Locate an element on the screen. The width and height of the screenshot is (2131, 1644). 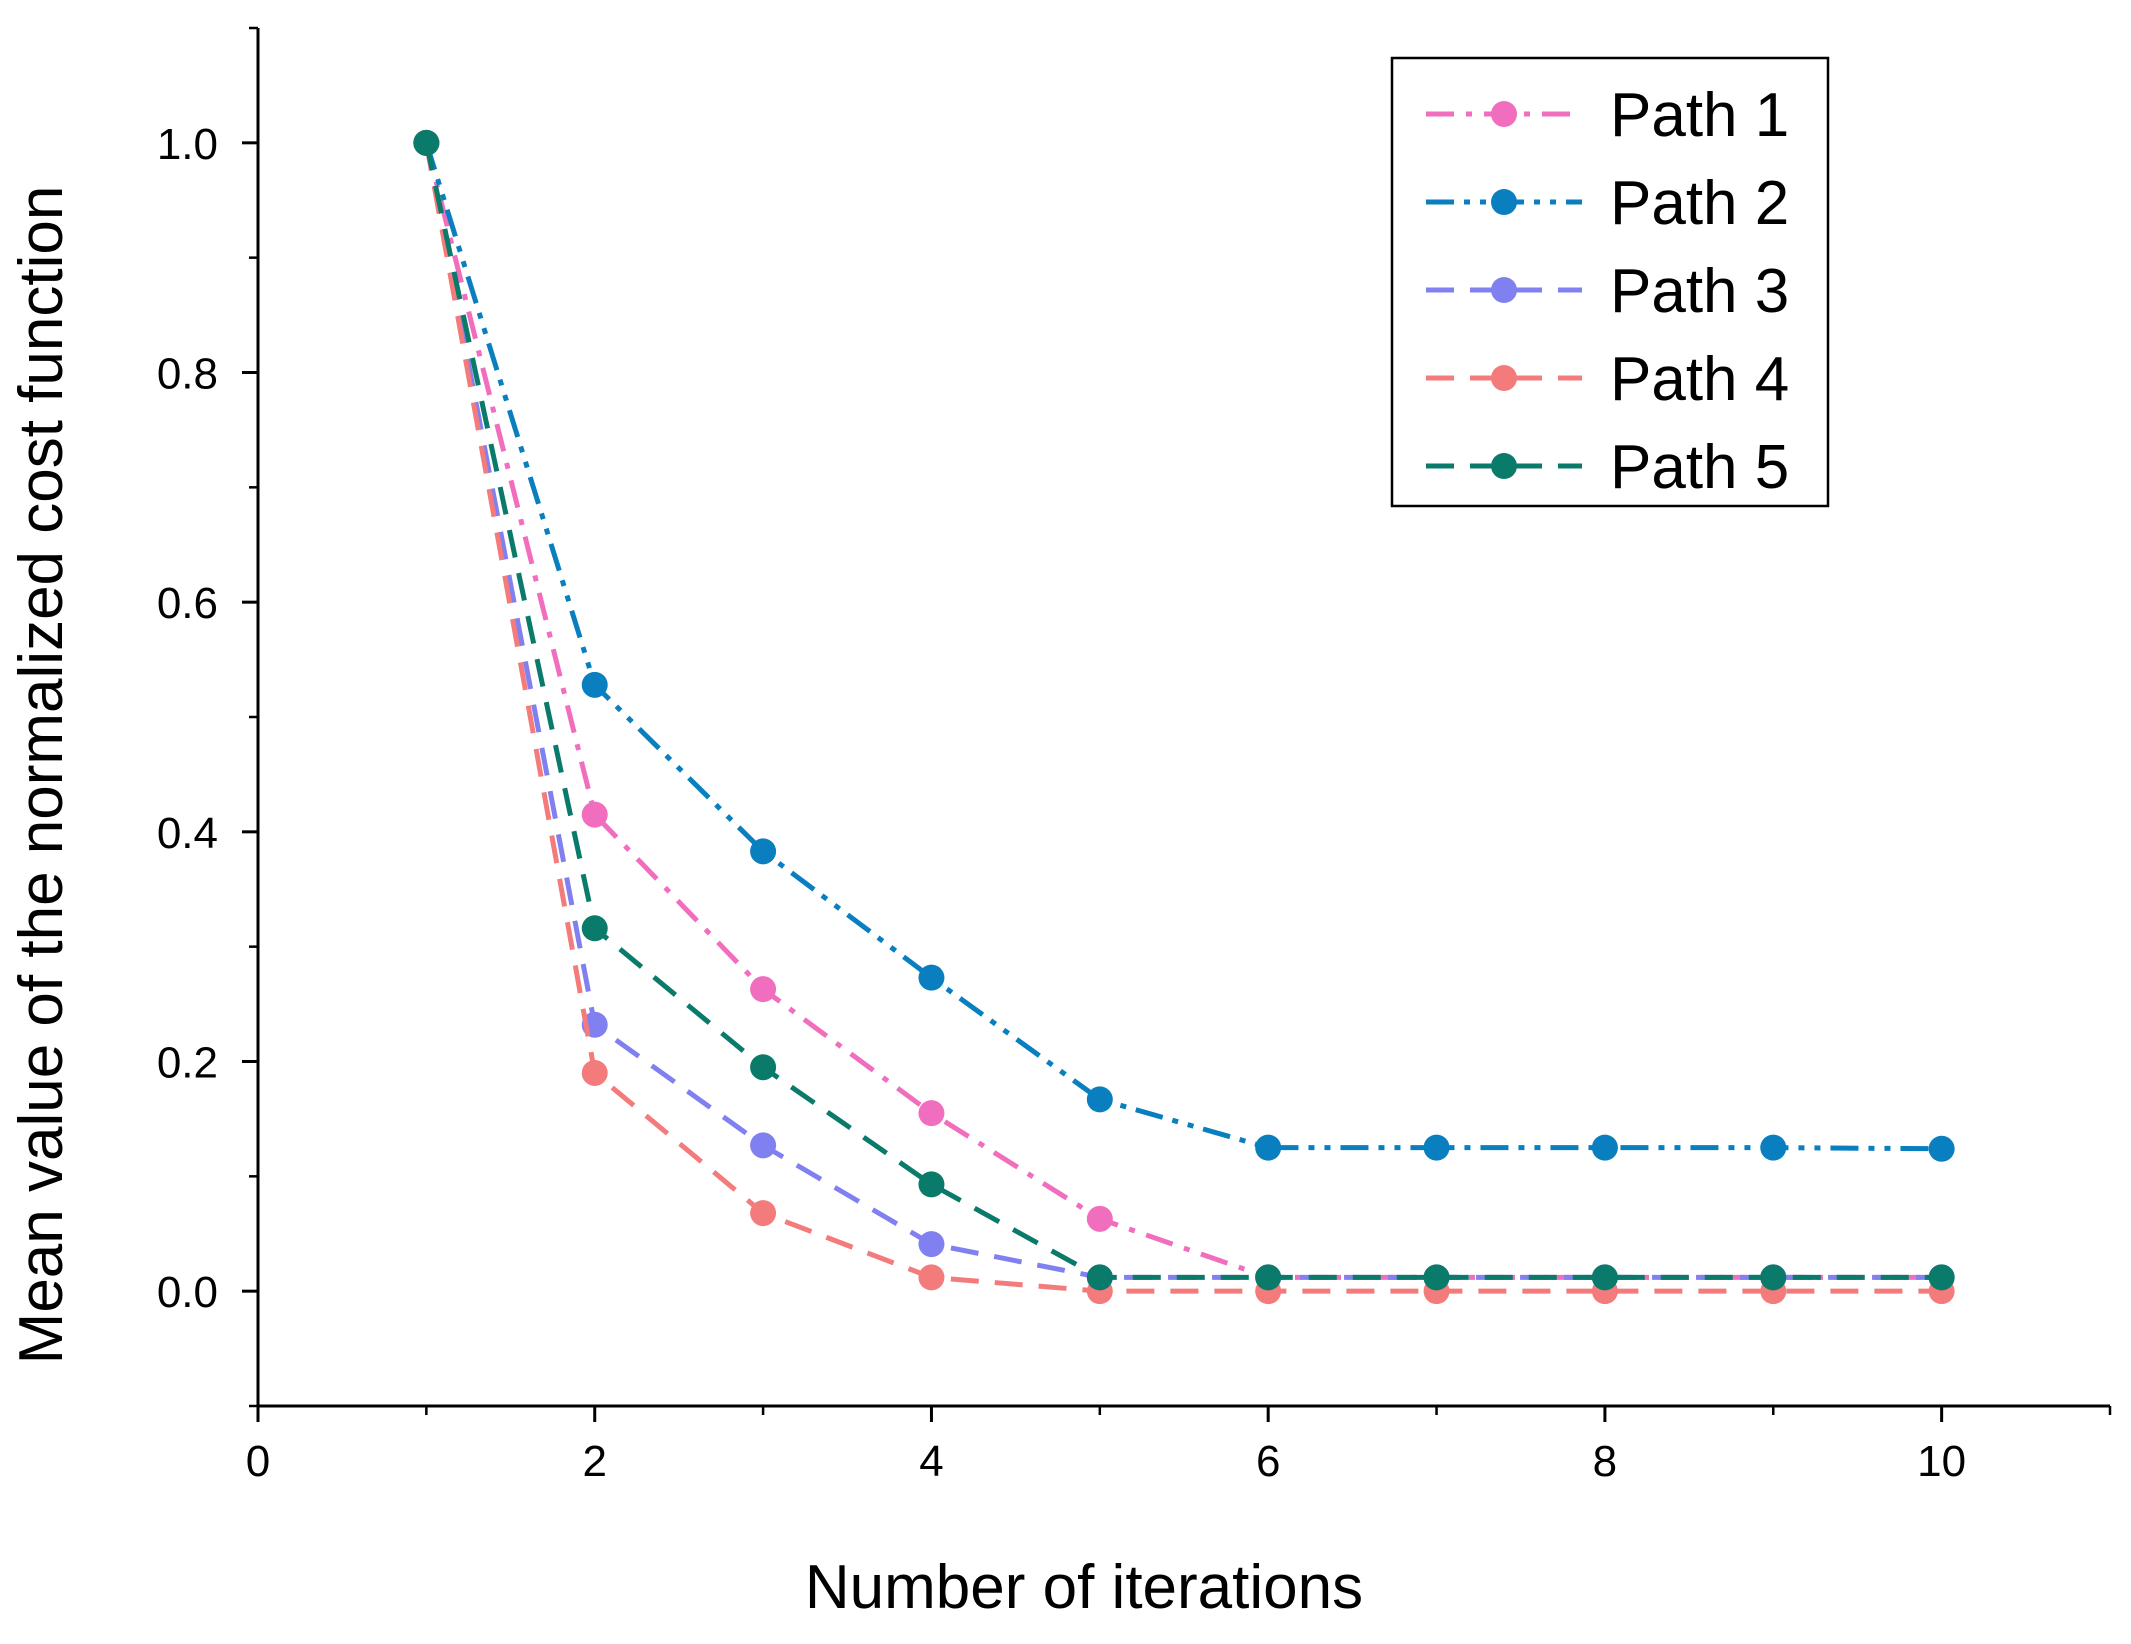
legend-label-3: Path 3 is located at coordinates (1699, 291).